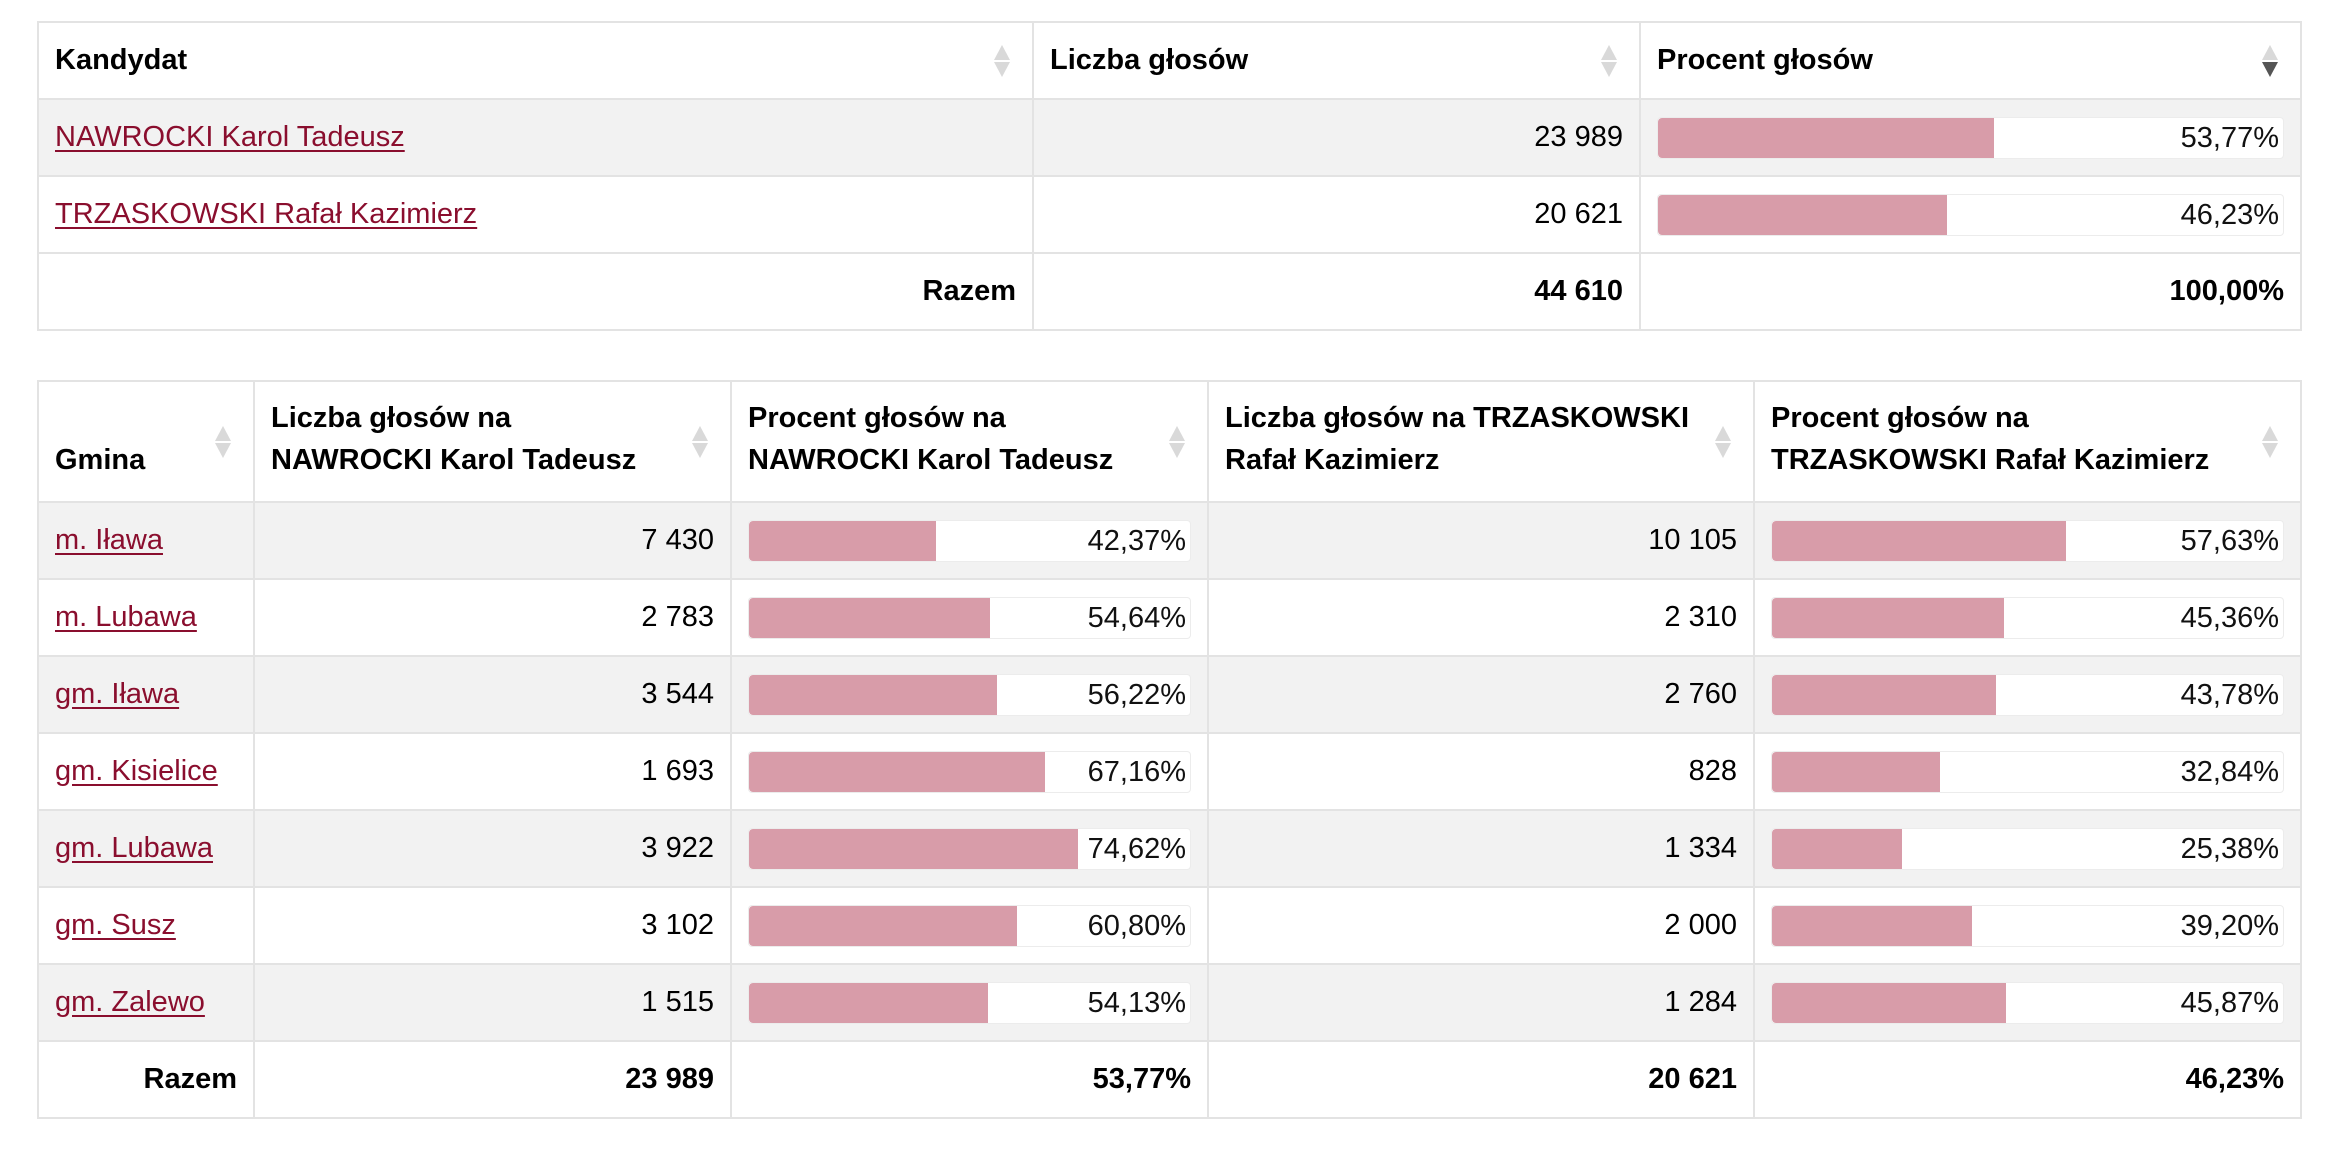 Image resolution: width=2334 pixels, height=1160 pixels. What do you see at coordinates (492, 771) in the screenshot?
I see `votes-nawrocki-cell: 1 693` at bounding box center [492, 771].